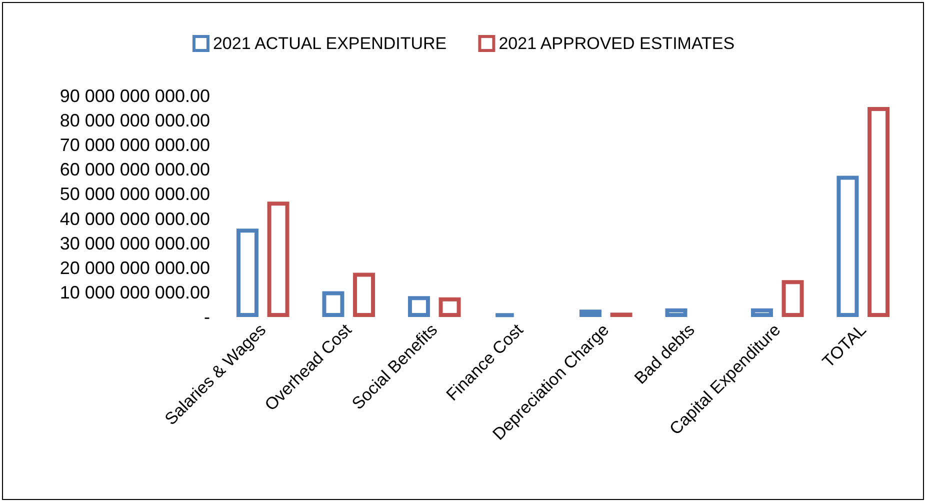 Image resolution: width=928 pixels, height=504 pixels. I want to click on legend-label: 2021 APPROVED ESTIMATES, so click(616, 43).